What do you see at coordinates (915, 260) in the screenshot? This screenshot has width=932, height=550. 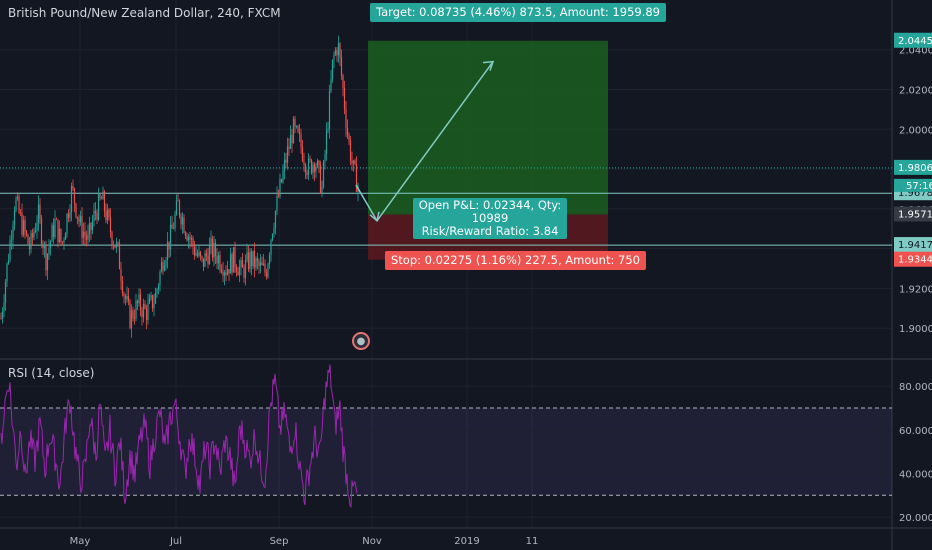 I see `price-label: 1.93441` at bounding box center [915, 260].